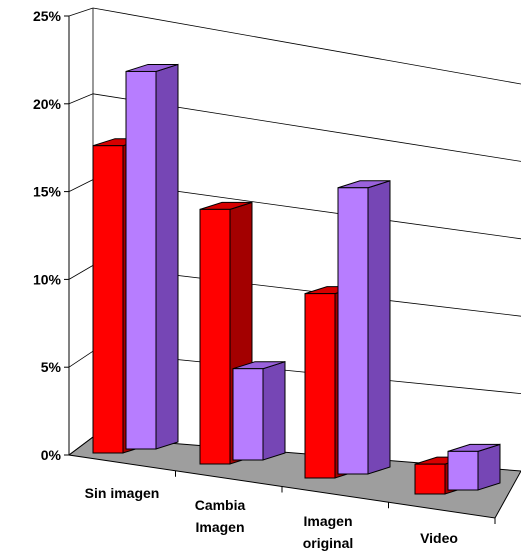 Image resolution: width=521 pixels, height=556 pixels. Describe the element at coordinates (306, 46) in the screenshot. I see `gridline` at that location.